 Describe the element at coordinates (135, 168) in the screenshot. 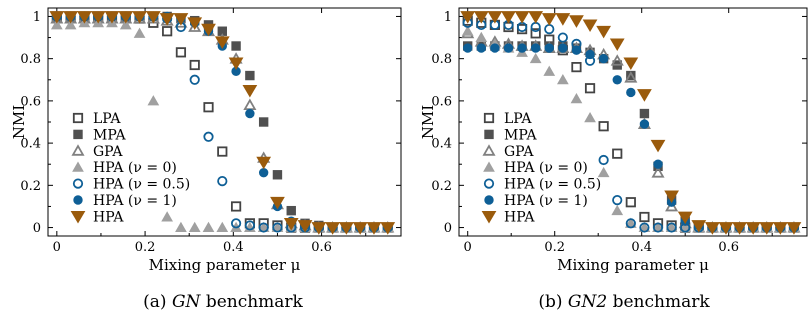

I see `legend-label: HPA (ν = 0)` at that location.